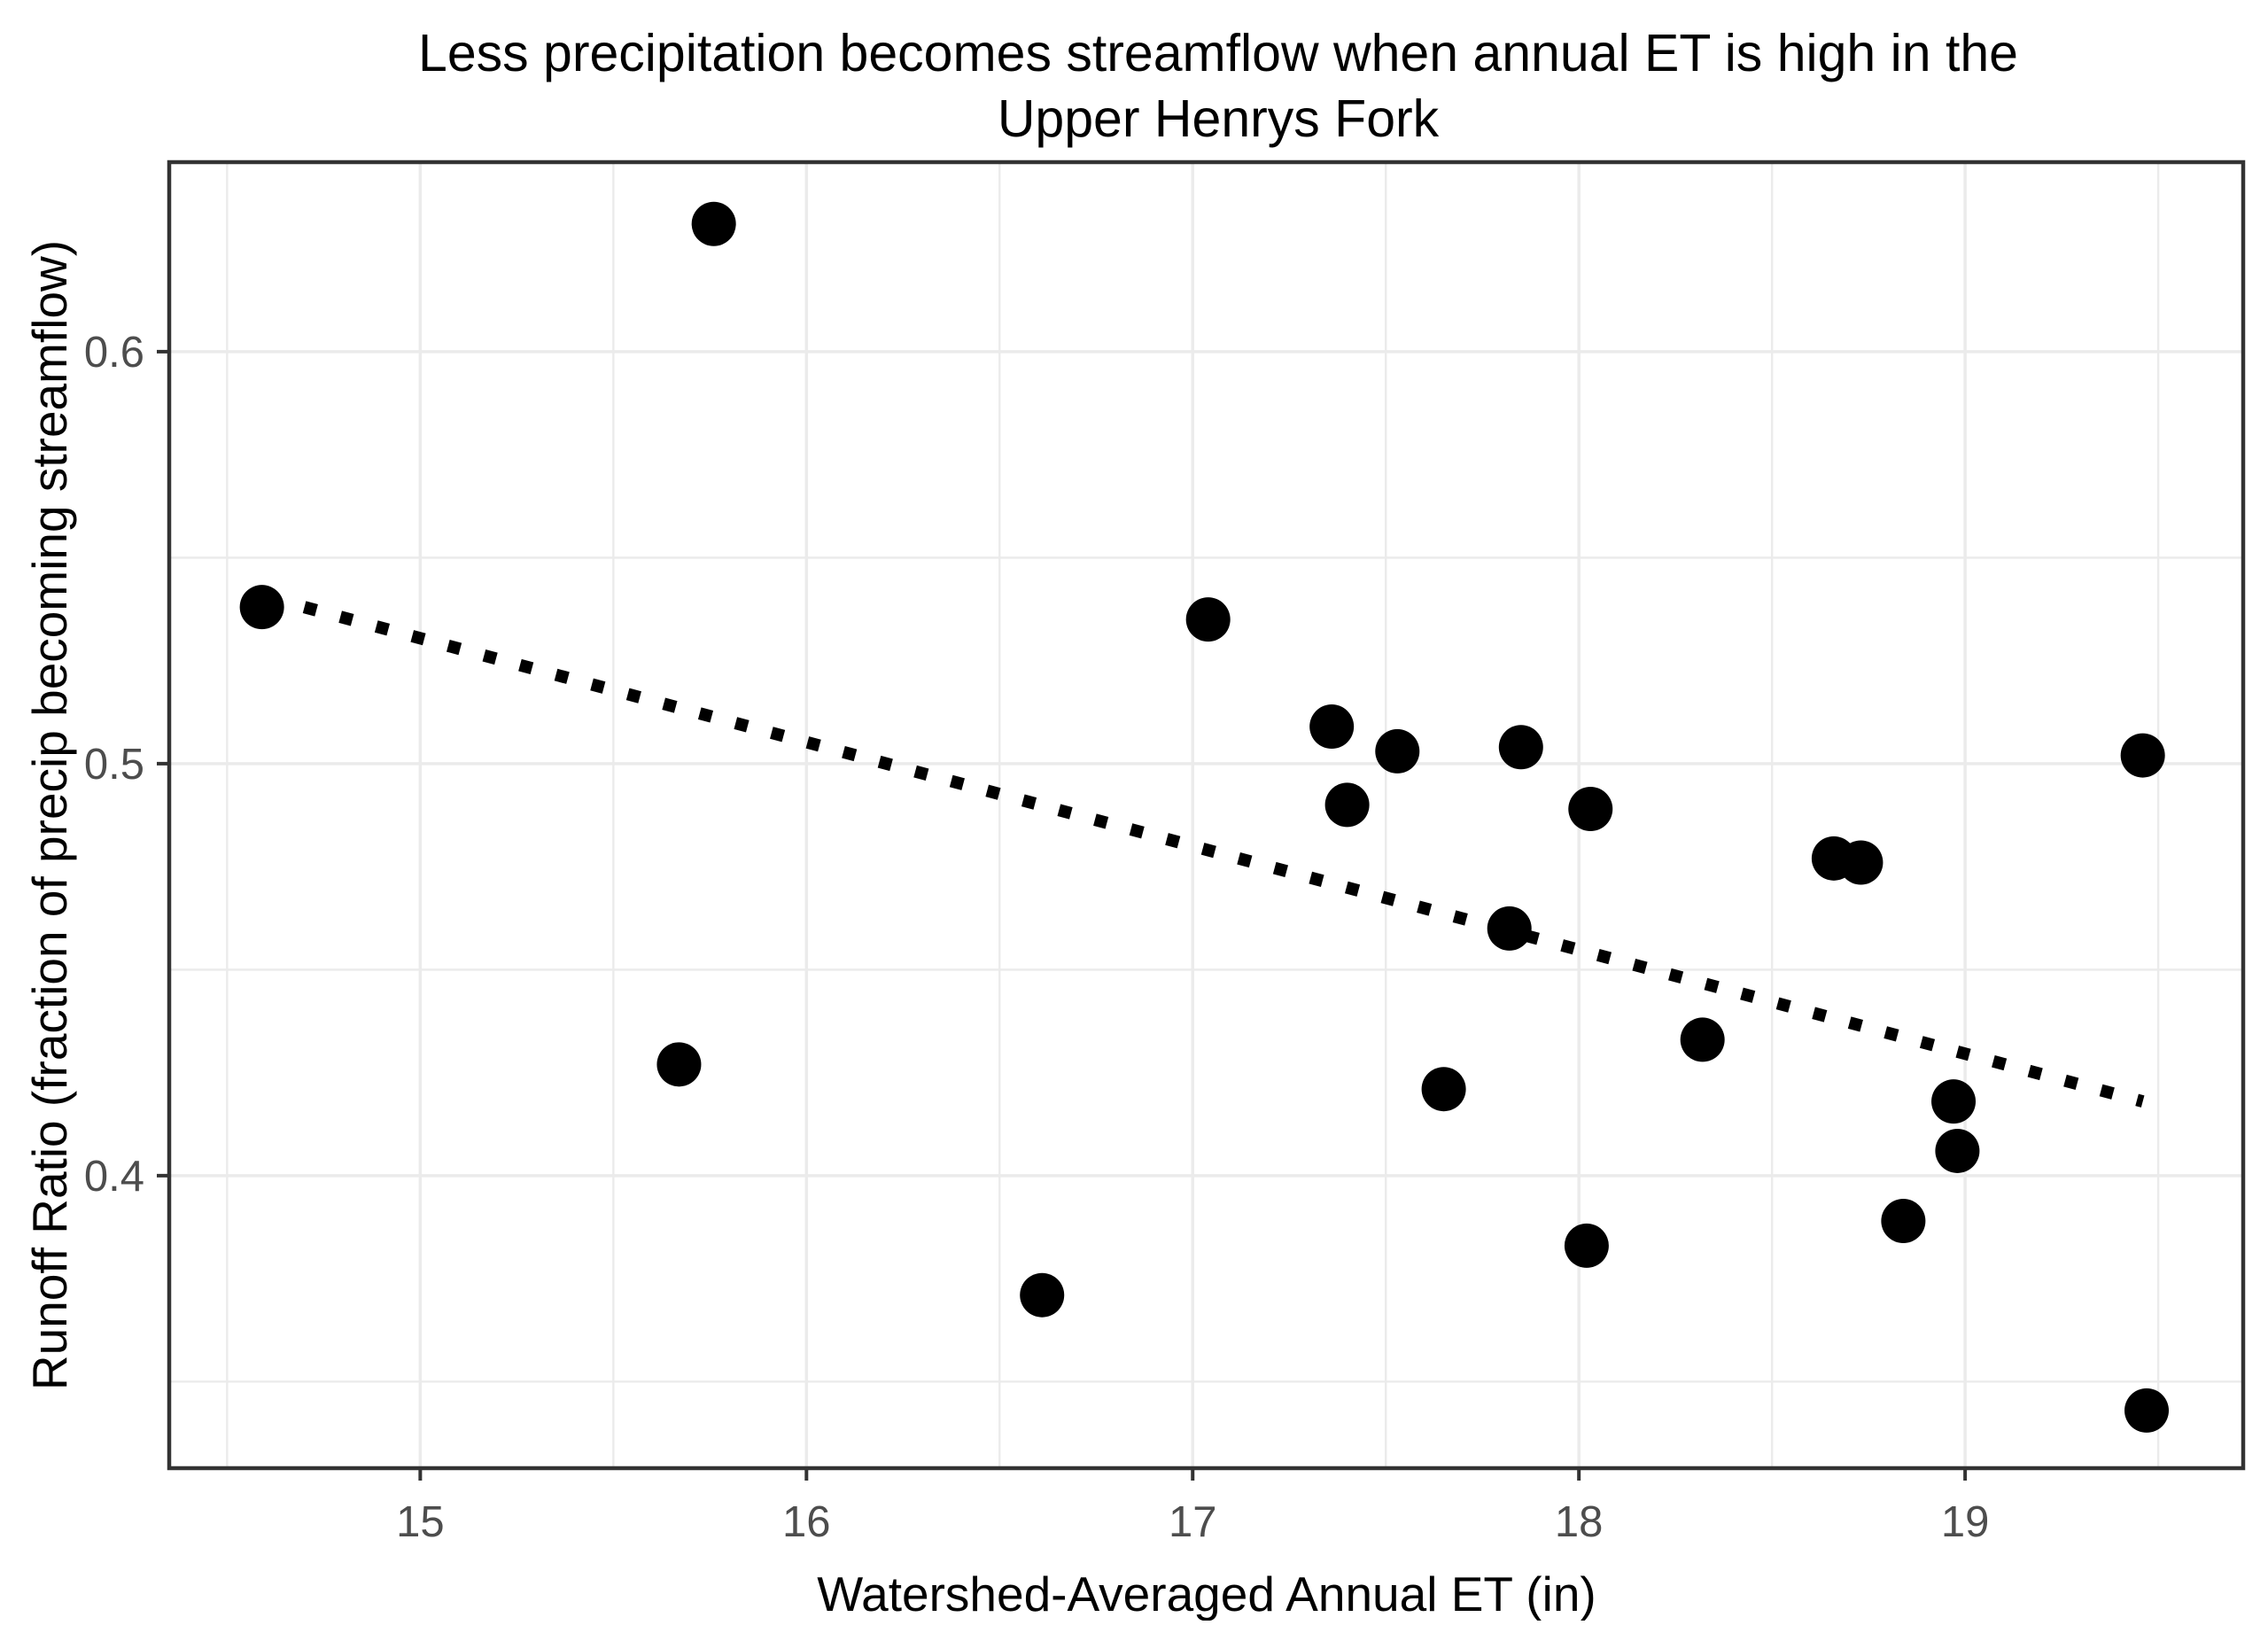 The image size is (2268, 1625). Describe the element at coordinates (114, 353) in the screenshot. I see `y-axis-tick-label: 0.6` at that location.